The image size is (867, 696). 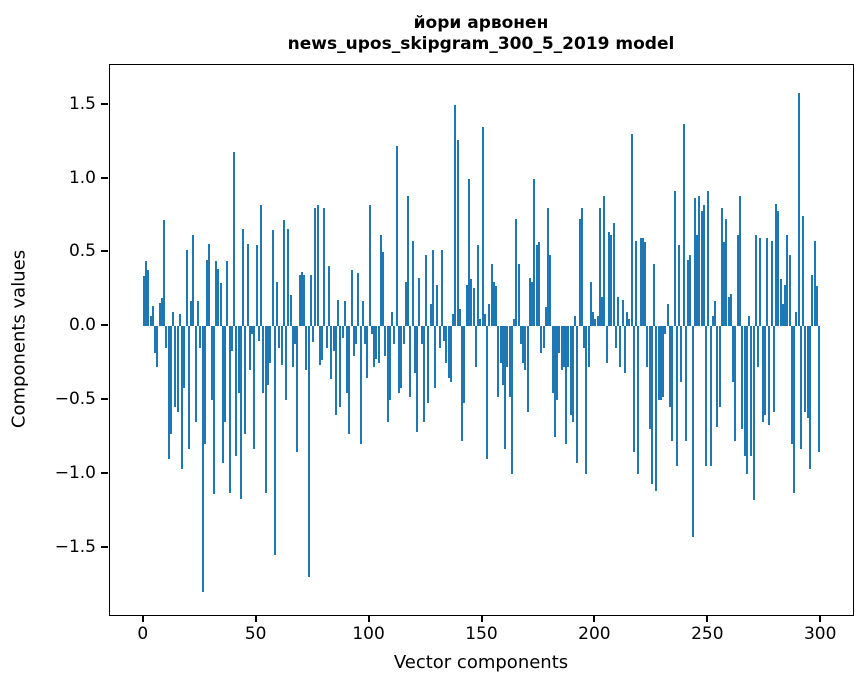 I want to click on y-tick-mark, so click(x=104, y=325).